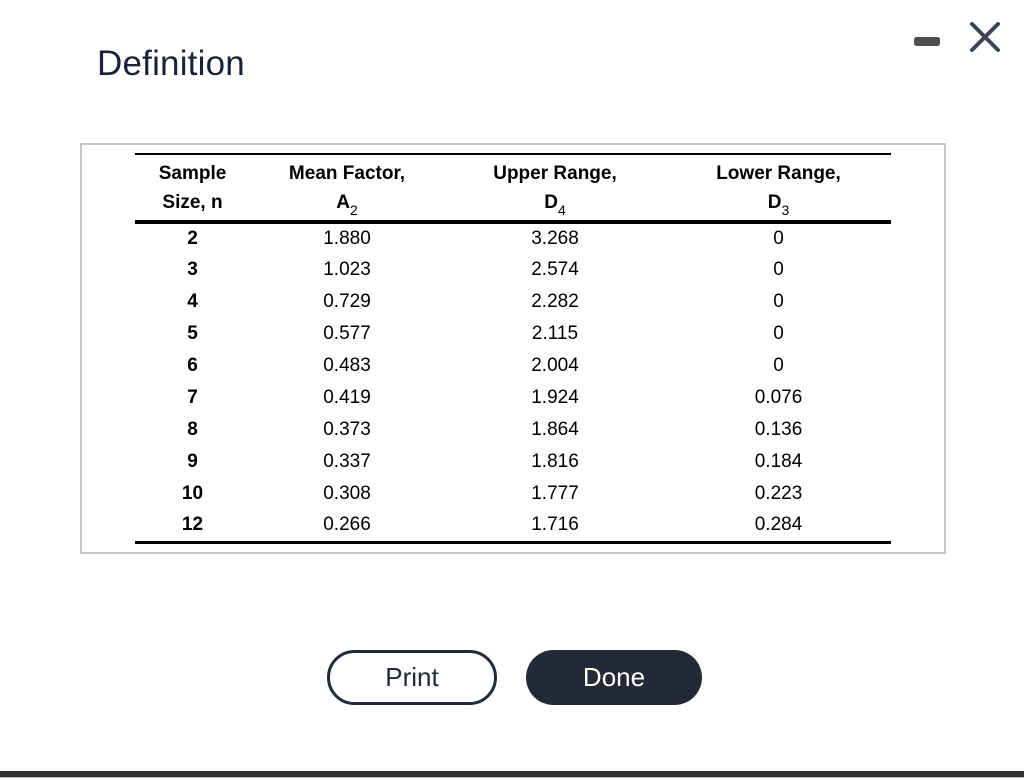  What do you see at coordinates (512, 774) in the screenshot?
I see `bottom-bar` at bounding box center [512, 774].